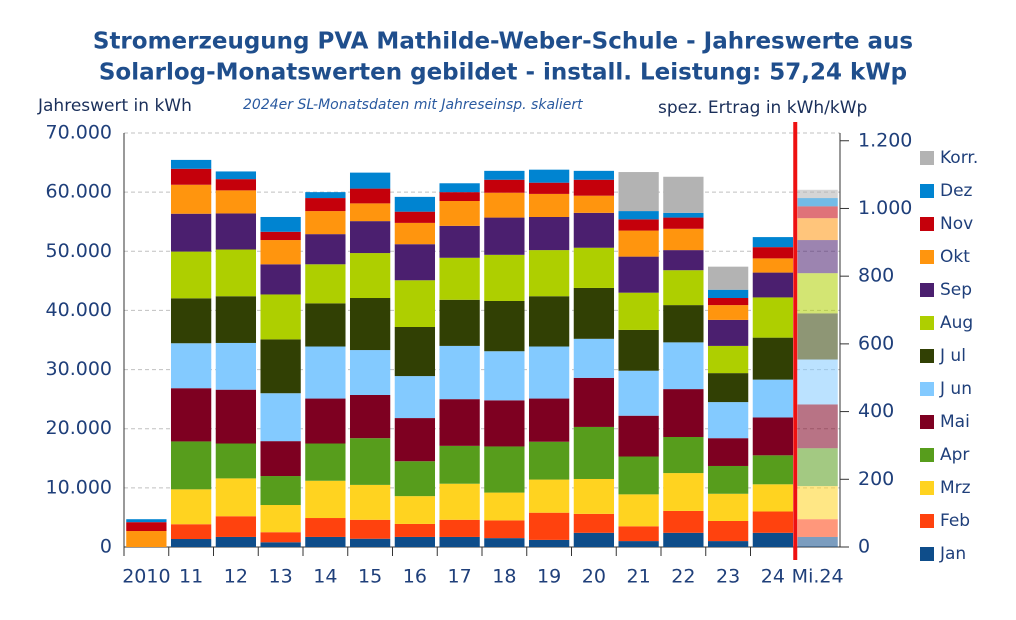 The width and height of the screenshot is (1016, 620). Describe the element at coordinates (876, 411) in the screenshot. I see `y2-tick-label: 400` at that location.